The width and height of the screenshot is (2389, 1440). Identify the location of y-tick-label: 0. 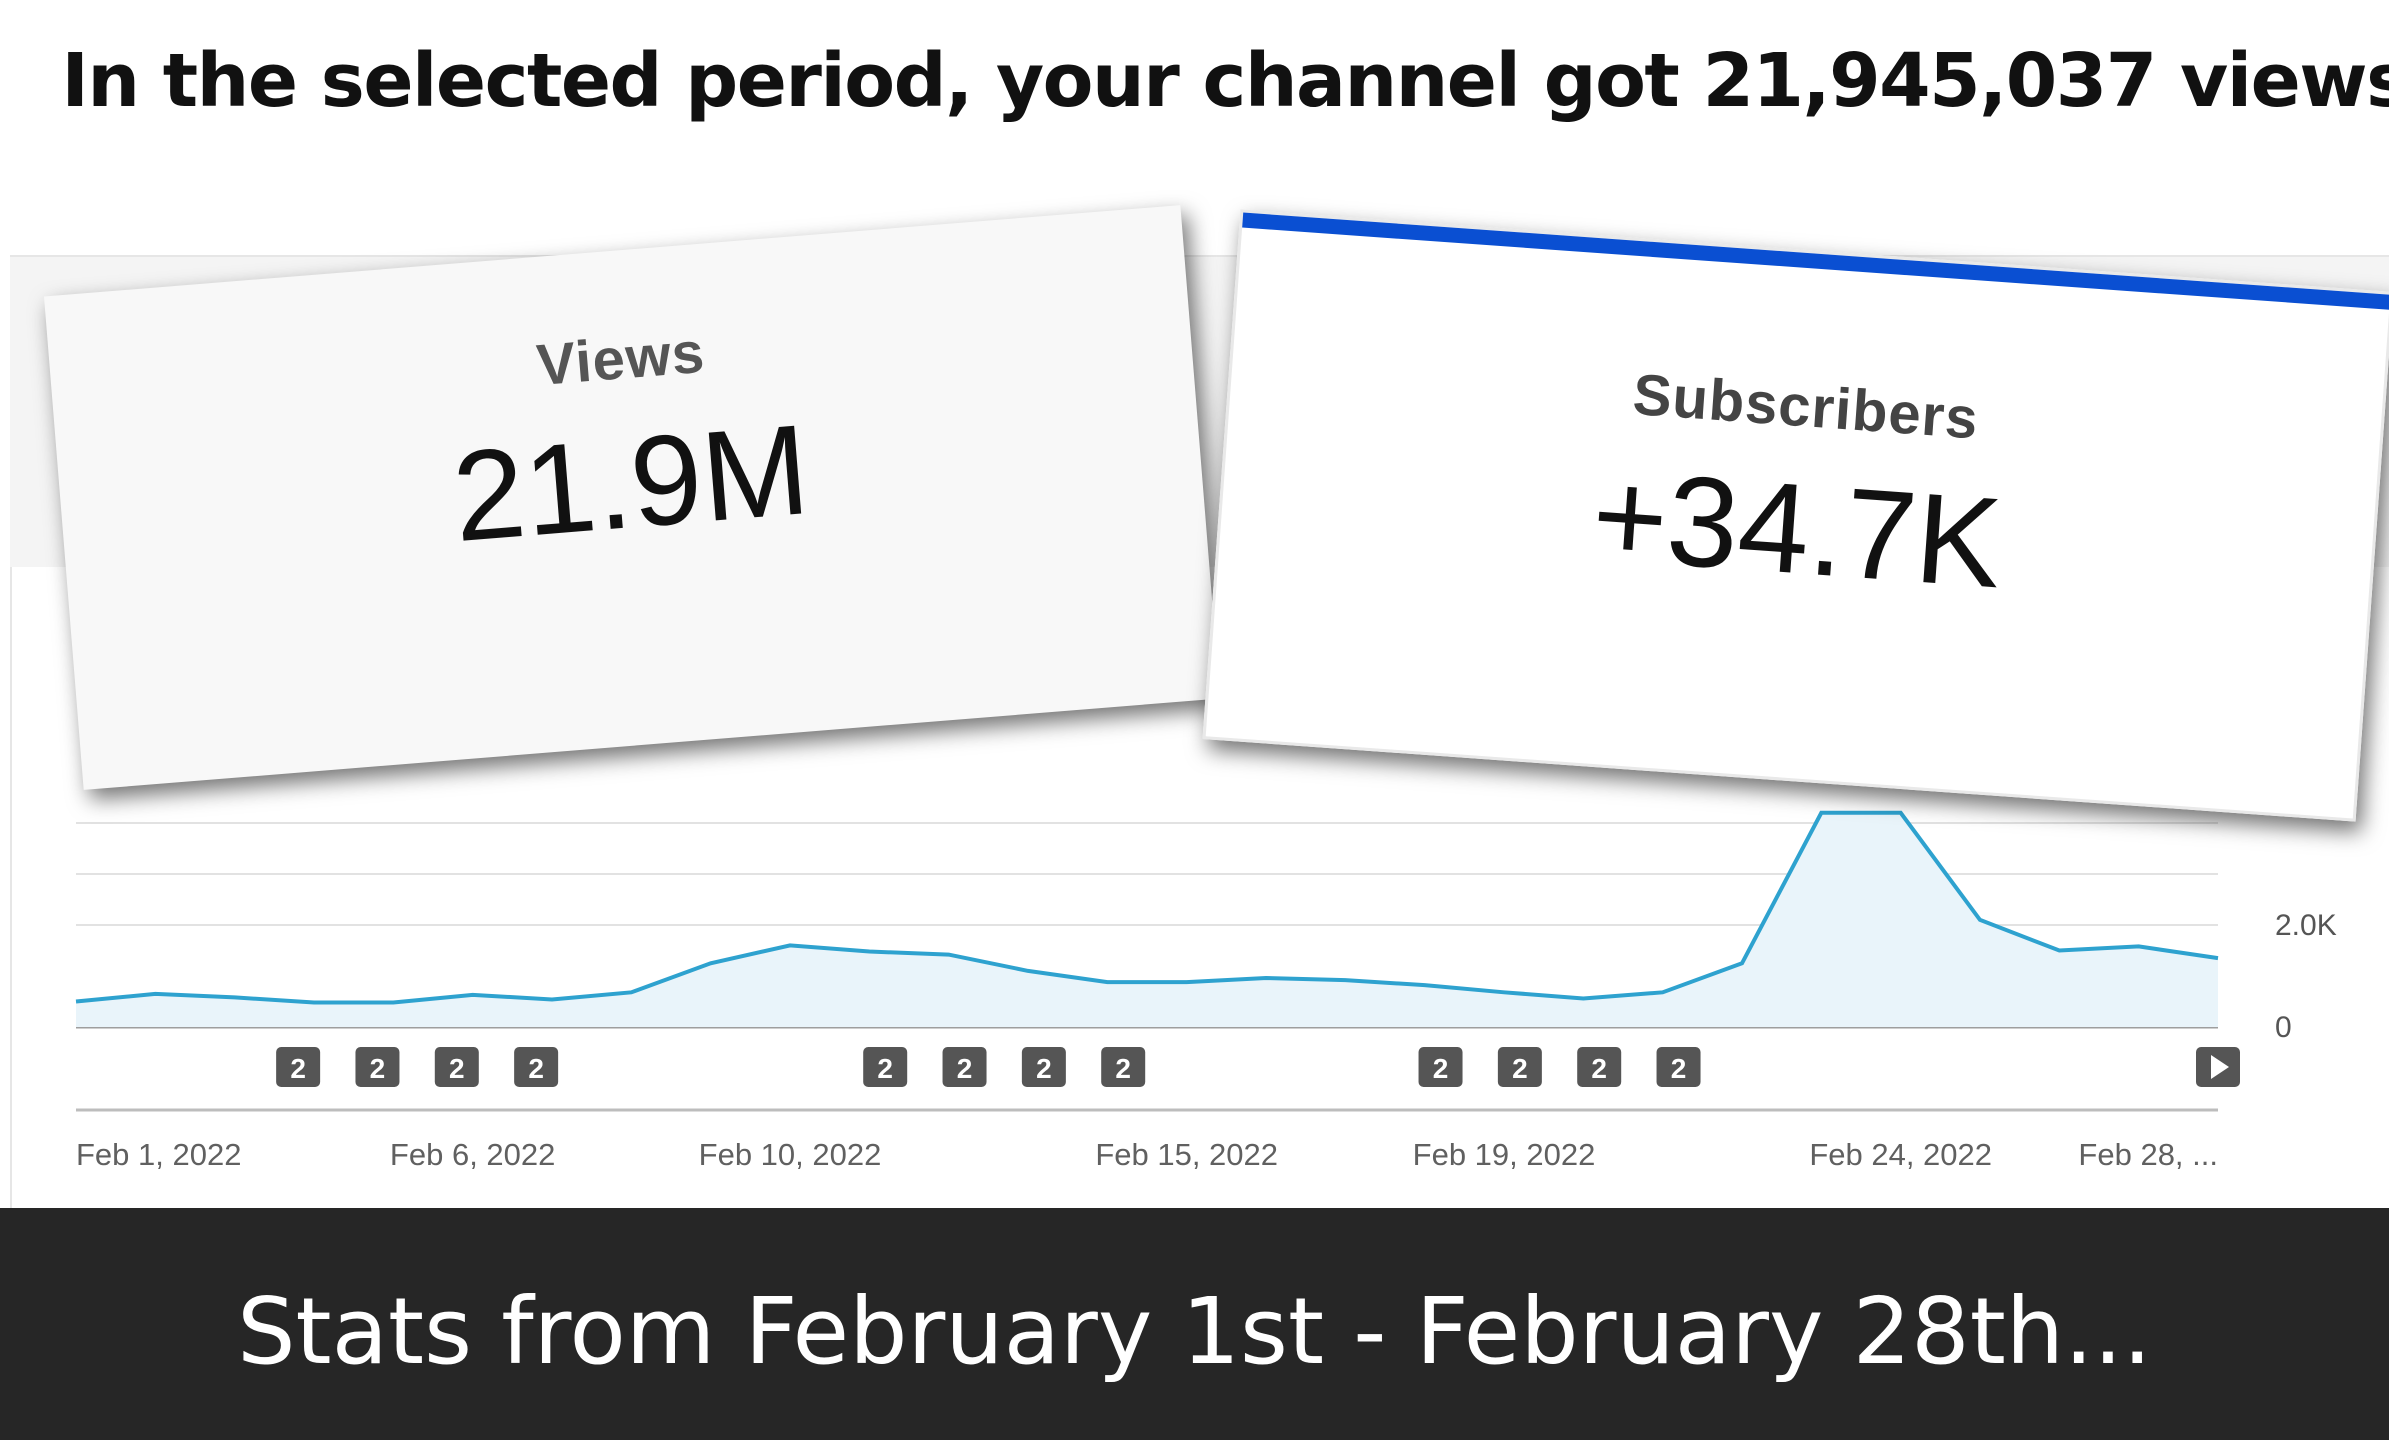
(2283, 1027).